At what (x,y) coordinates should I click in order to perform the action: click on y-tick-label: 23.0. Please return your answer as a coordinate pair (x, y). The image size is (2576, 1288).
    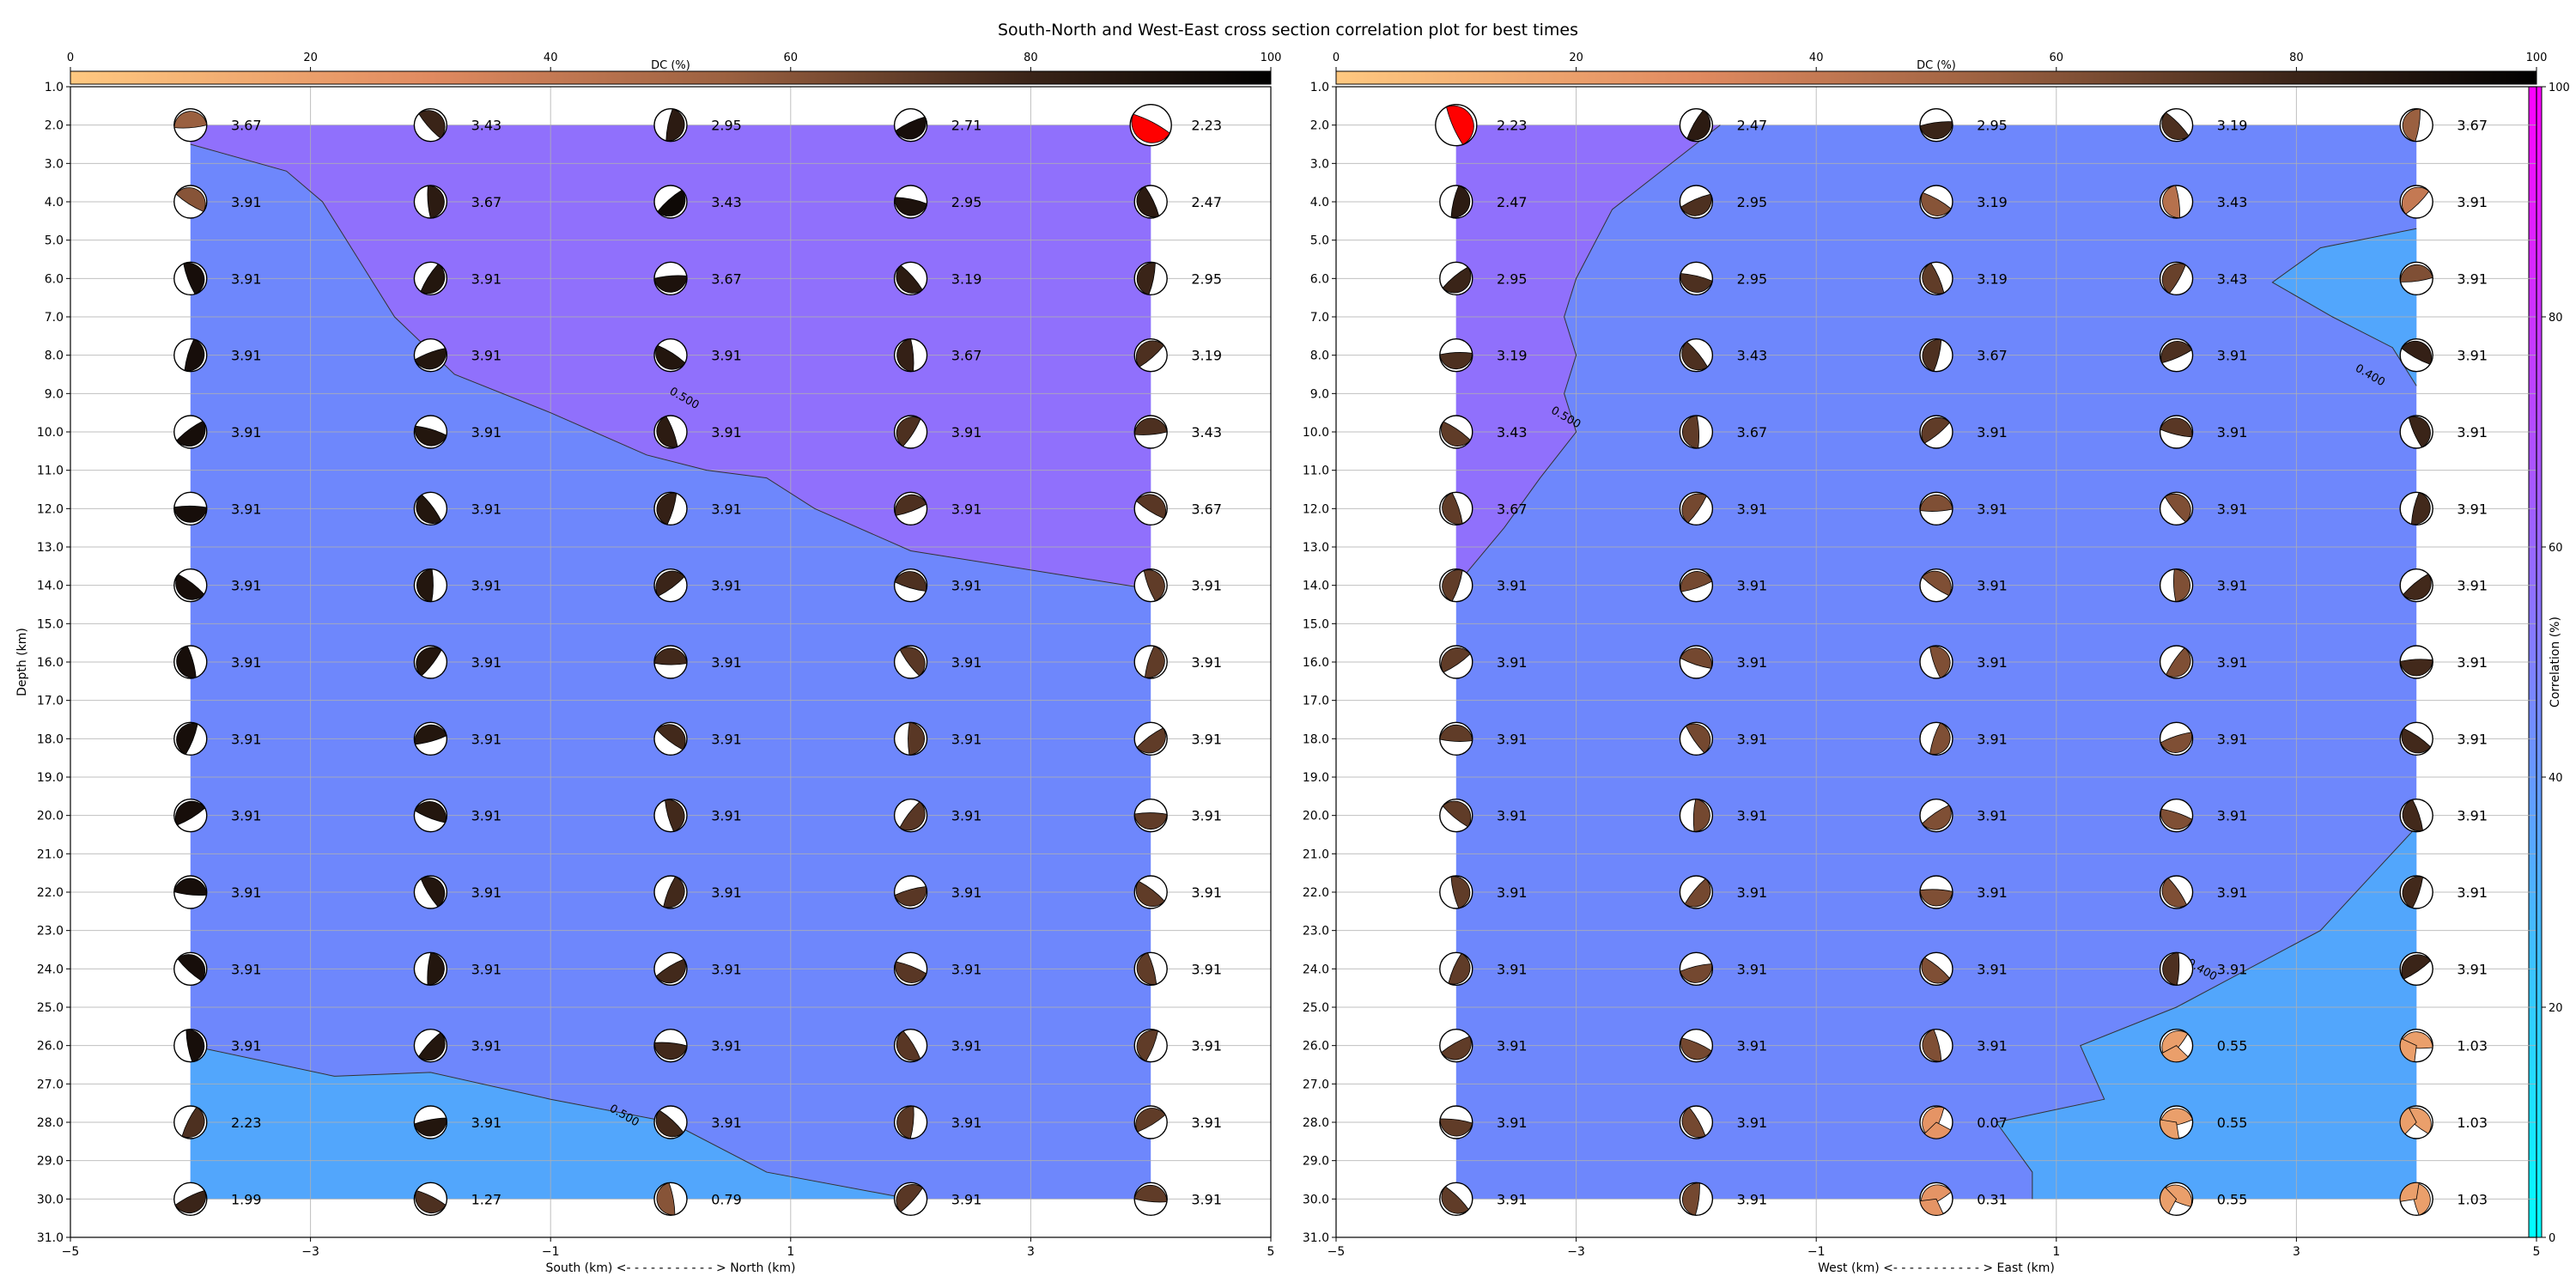
    Looking at the image, I should click on (1316, 932).